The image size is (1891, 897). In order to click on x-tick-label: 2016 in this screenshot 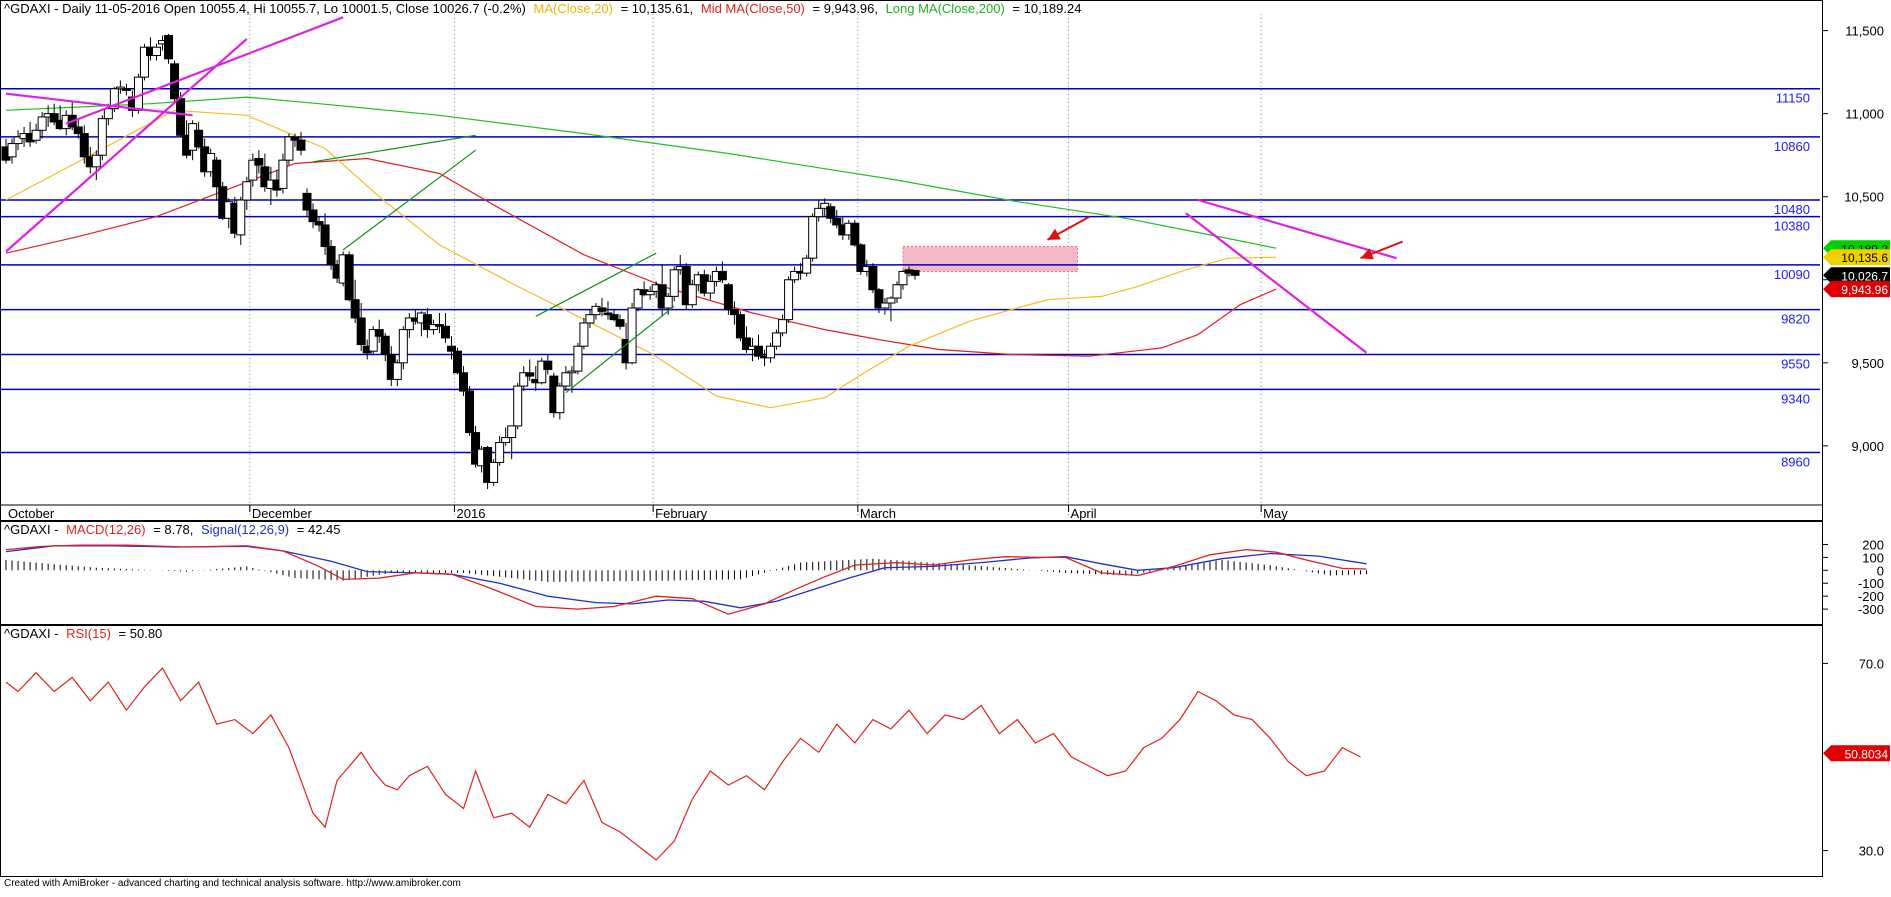, I will do `click(471, 513)`.